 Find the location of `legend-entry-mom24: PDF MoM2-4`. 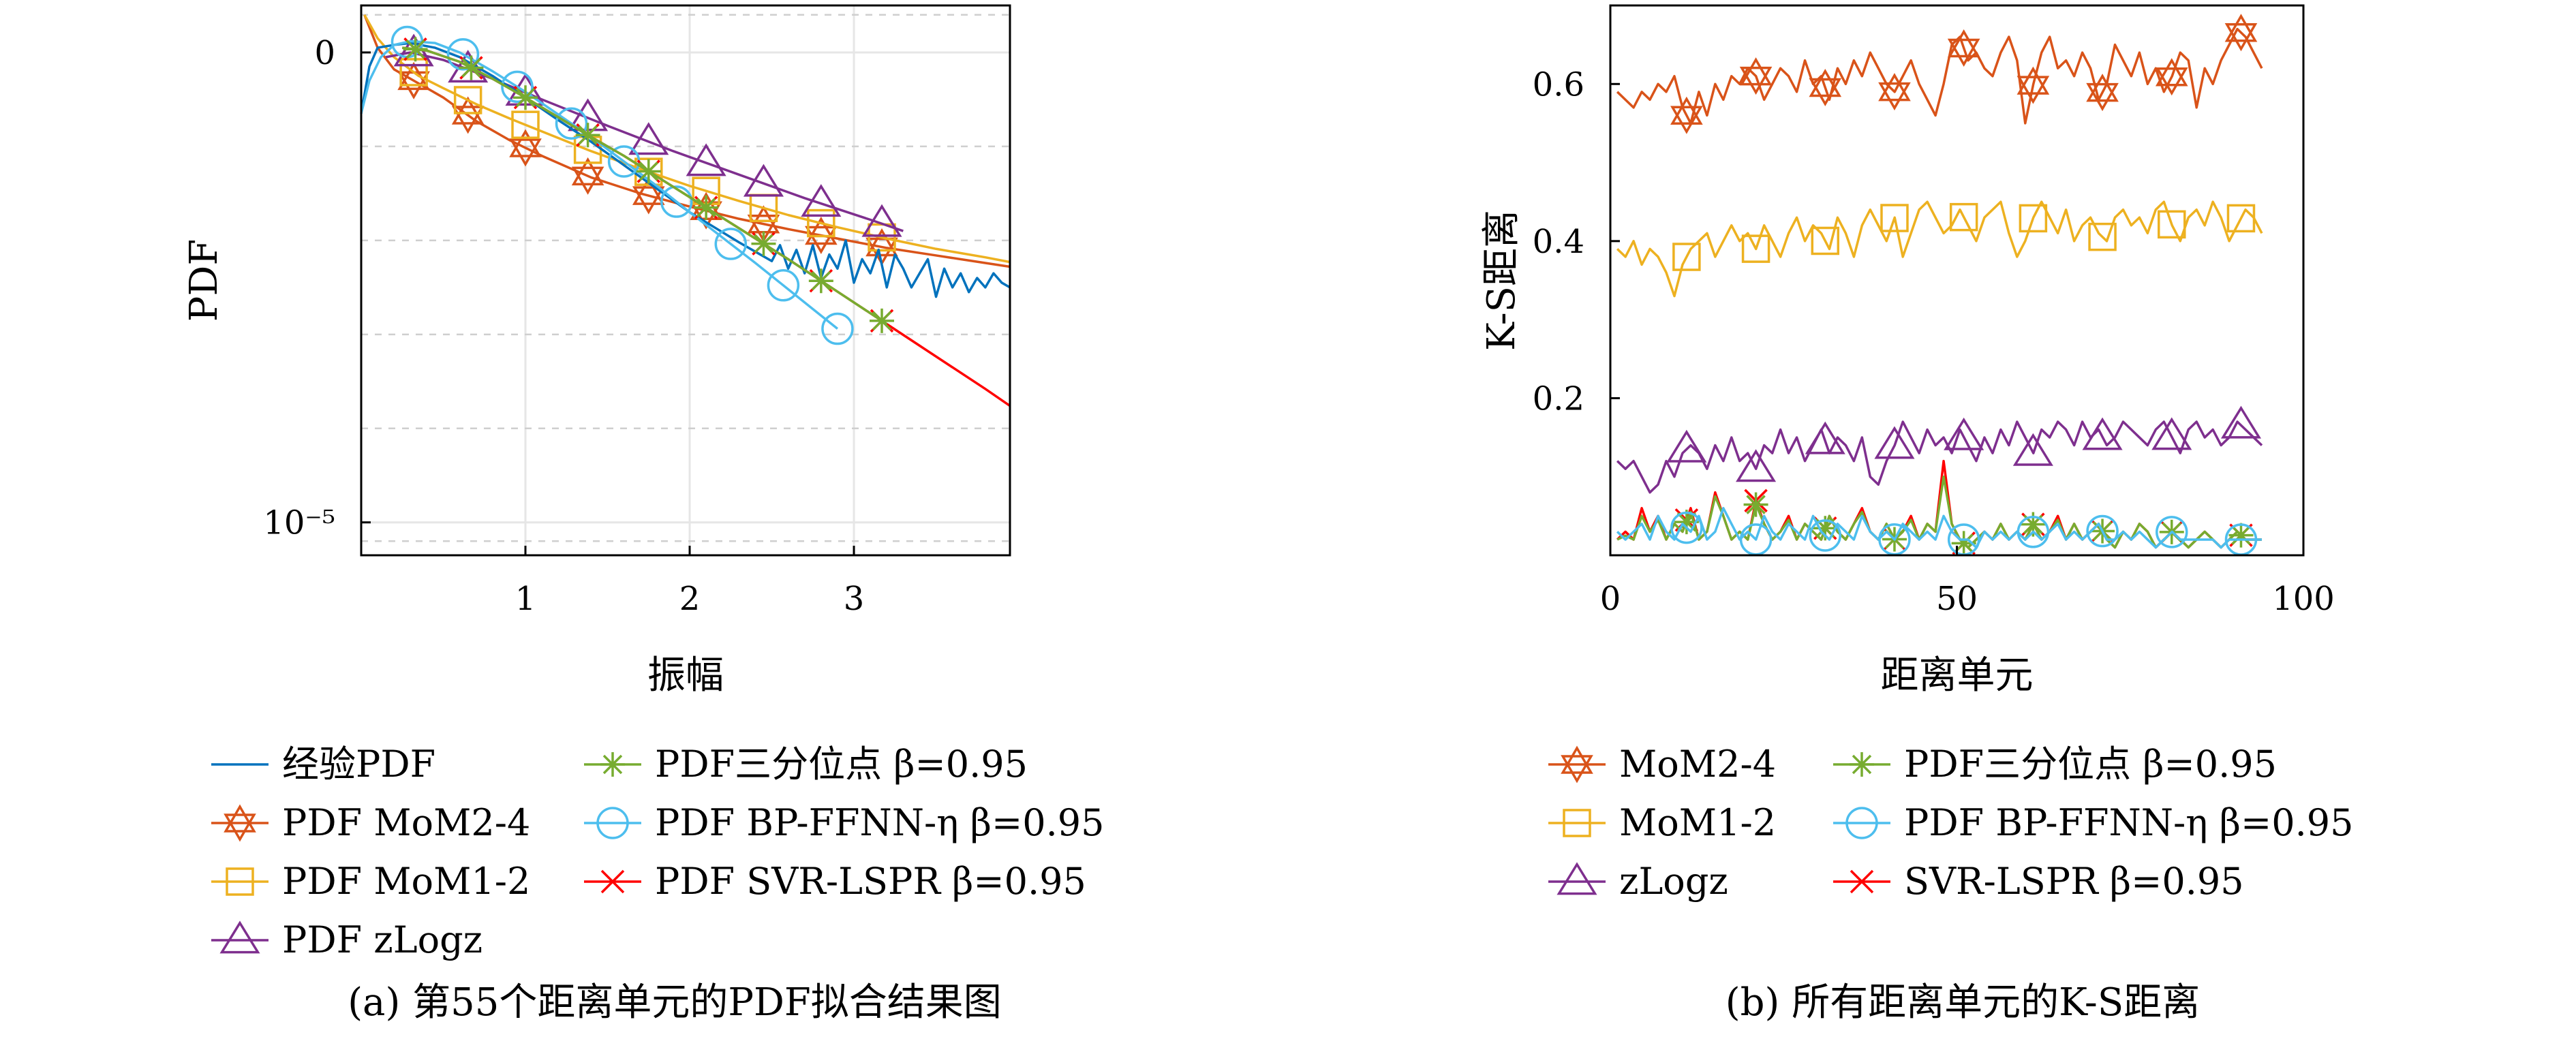

legend-entry-mom24: PDF MoM2-4 is located at coordinates (371, 823).